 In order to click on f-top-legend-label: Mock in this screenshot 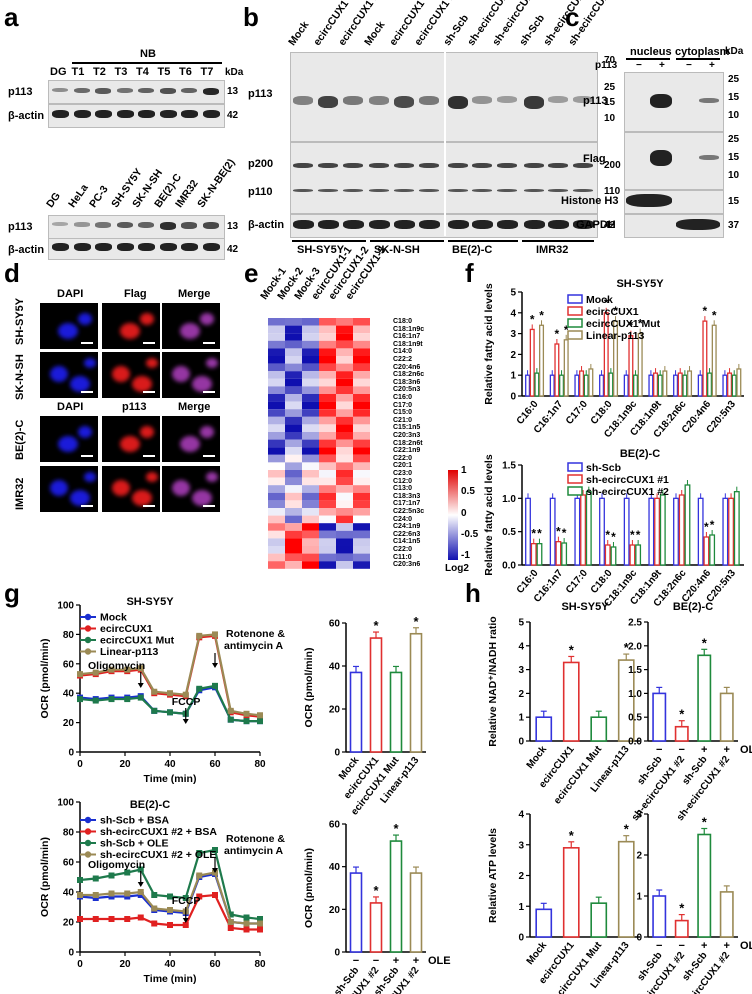, I will do `click(599, 300)`.